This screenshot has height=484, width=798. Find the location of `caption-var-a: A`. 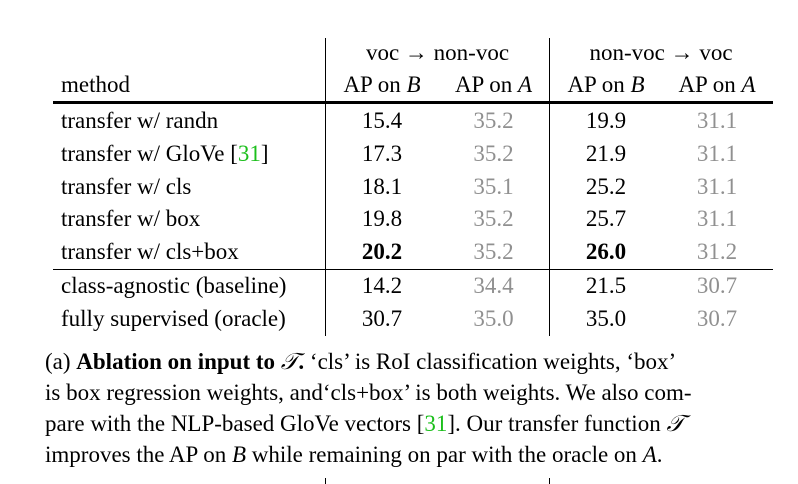

caption-var-a: A is located at coordinates (649, 454).